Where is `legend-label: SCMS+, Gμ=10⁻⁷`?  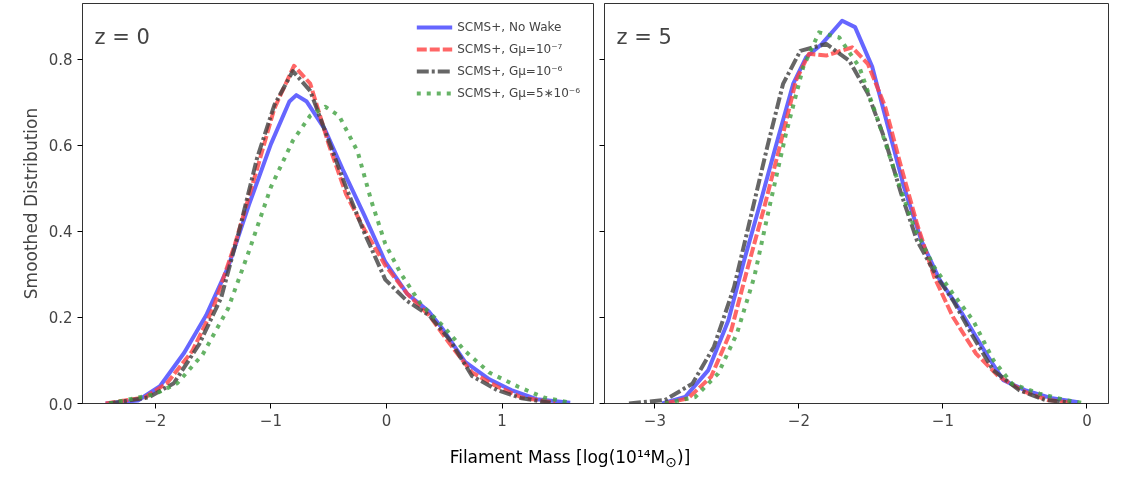 legend-label: SCMS+, Gμ=10⁻⁷ is located at coordinates (510, 49).